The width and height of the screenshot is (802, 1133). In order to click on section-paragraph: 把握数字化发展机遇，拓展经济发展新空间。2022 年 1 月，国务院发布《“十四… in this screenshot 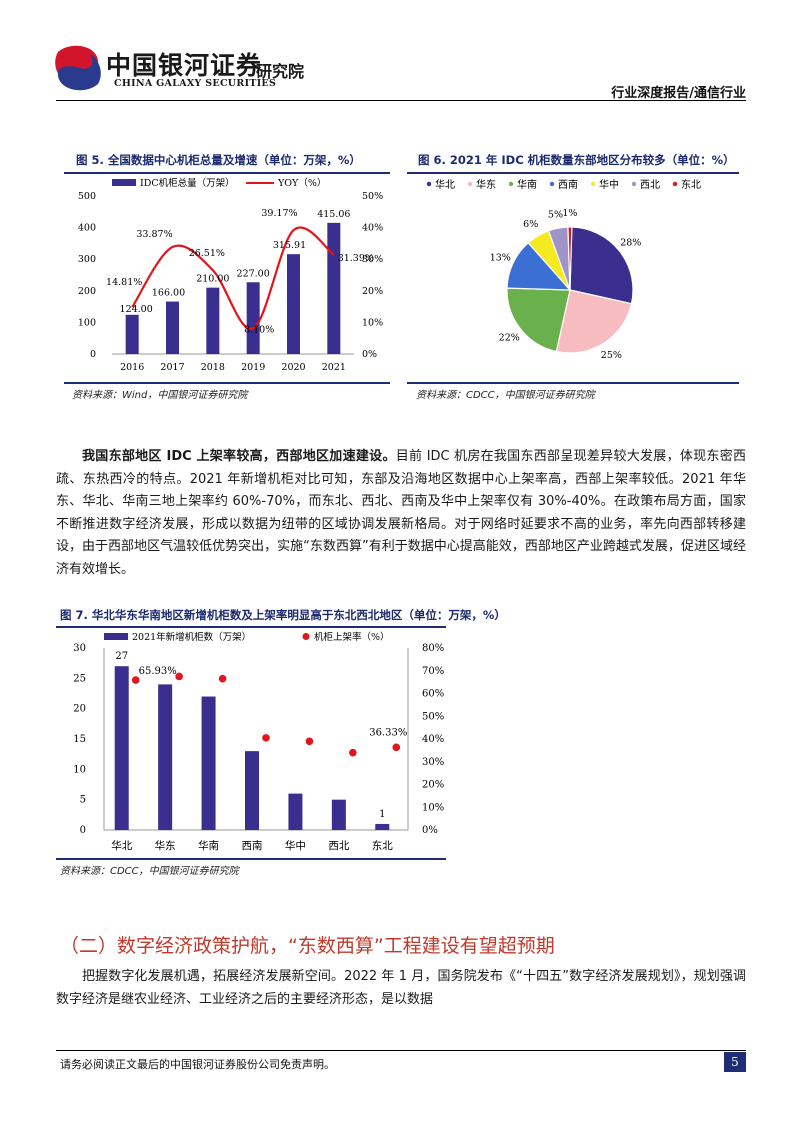, I will do `click(401, 988)`.